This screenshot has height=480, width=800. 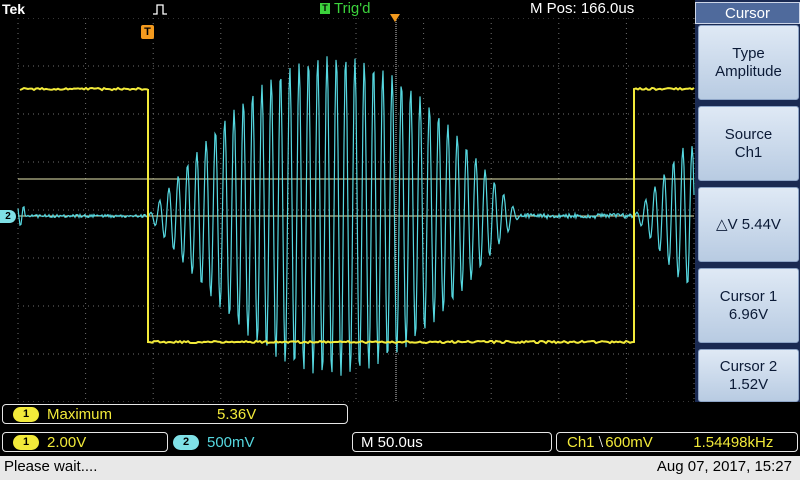 What do you see at coordinates (582, 8) in the screenshot?
I see `m-pos-readout: M Pos: 166.0us` at bounding box center [582, 8].